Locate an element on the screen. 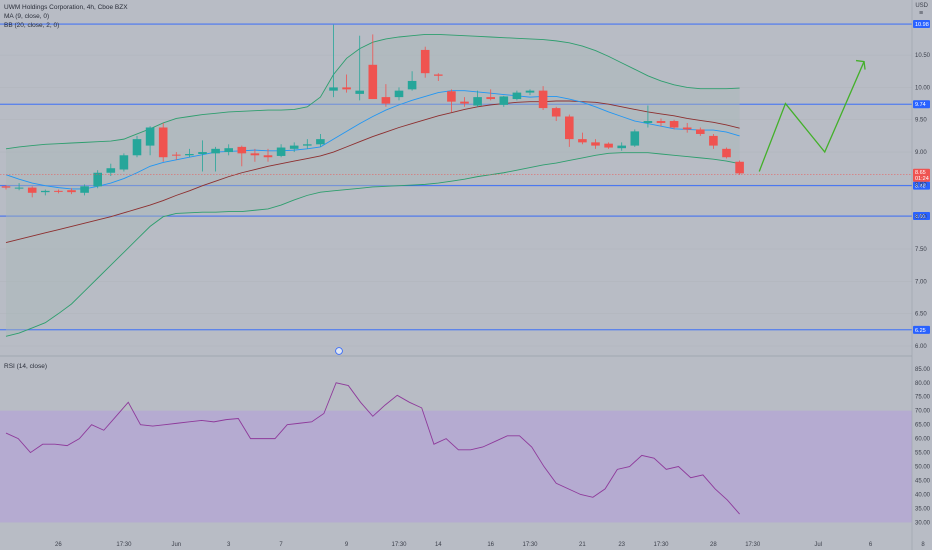  symbol-title: UWM Holdings Corporation, 4h, Cboe BZX is located at coordinates (66, 7).